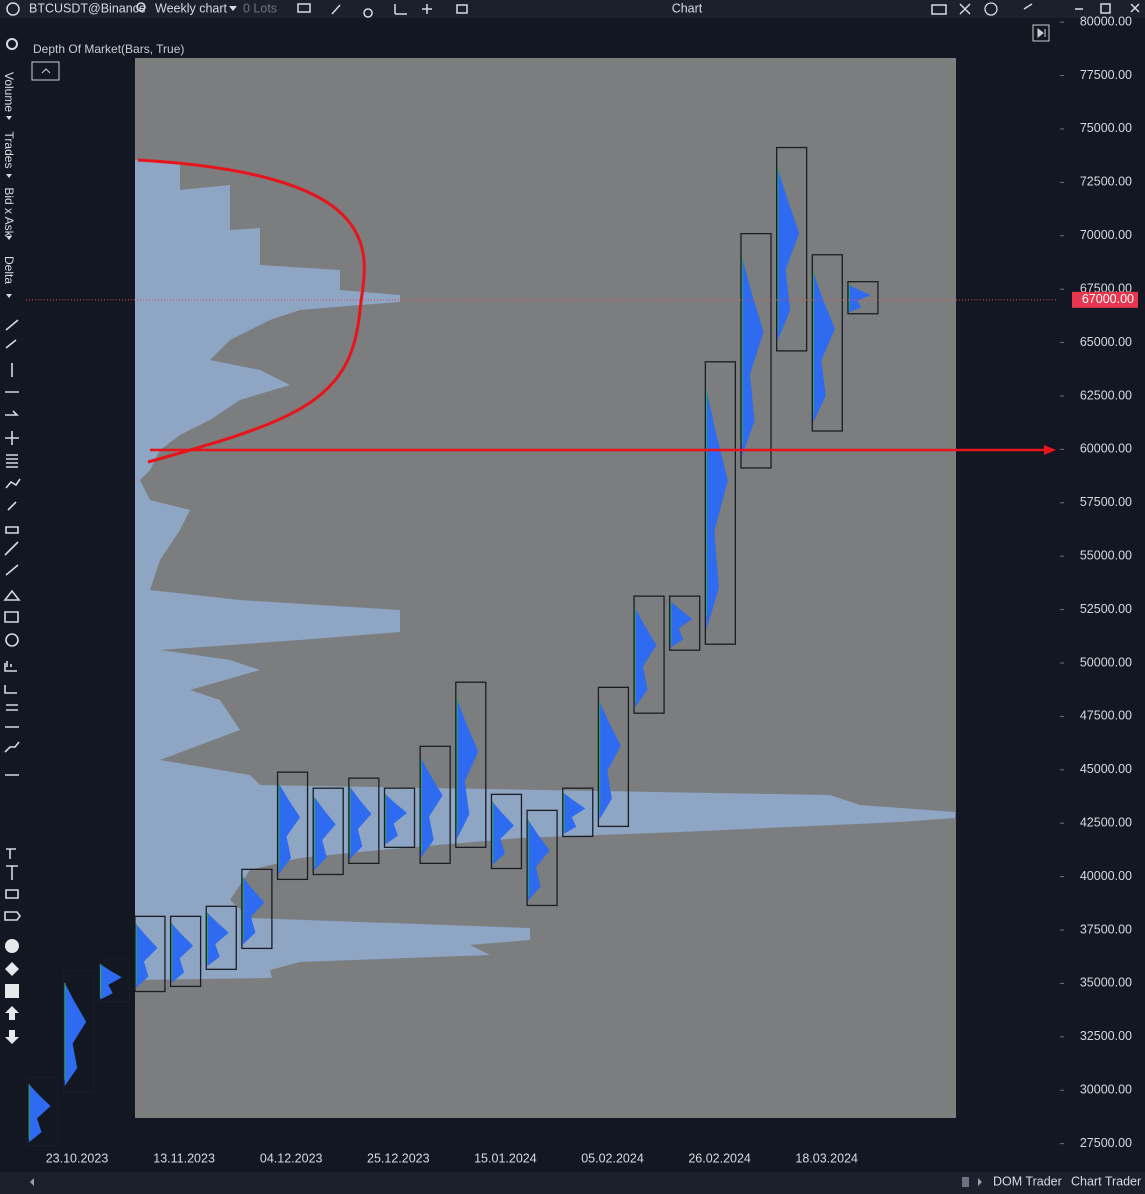 This screenshot has height=1194, width=1145. I want to click on marker-arrows, so click(12, 1025).